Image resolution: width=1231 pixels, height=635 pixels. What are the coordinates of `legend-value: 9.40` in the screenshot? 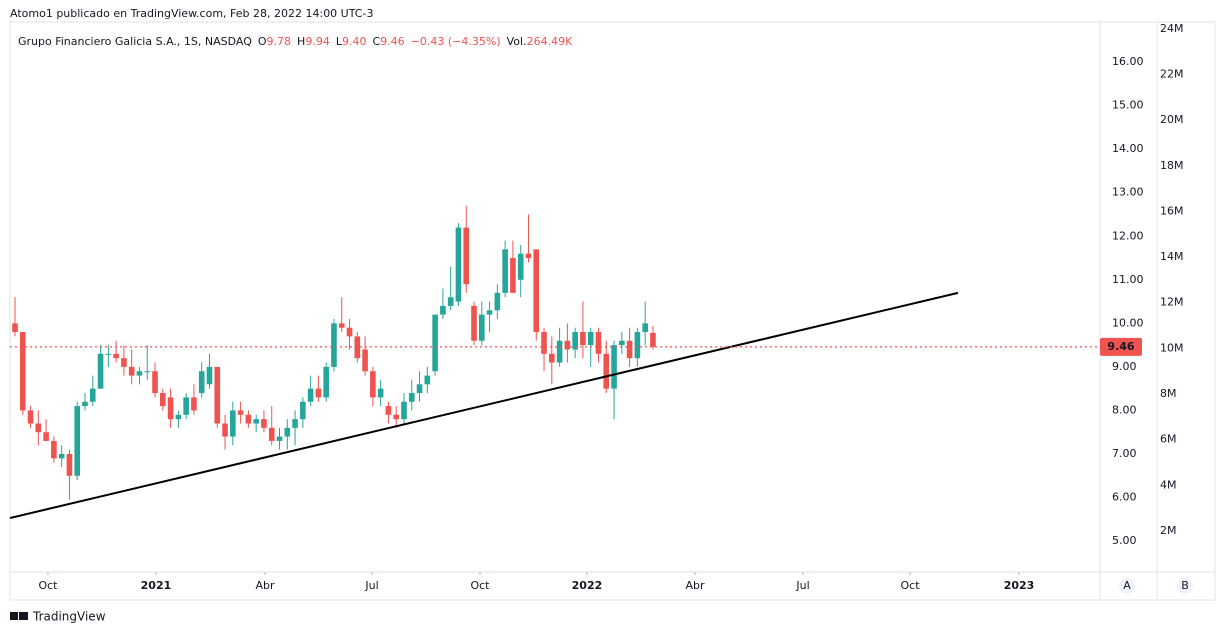 It's located at (354, 41).